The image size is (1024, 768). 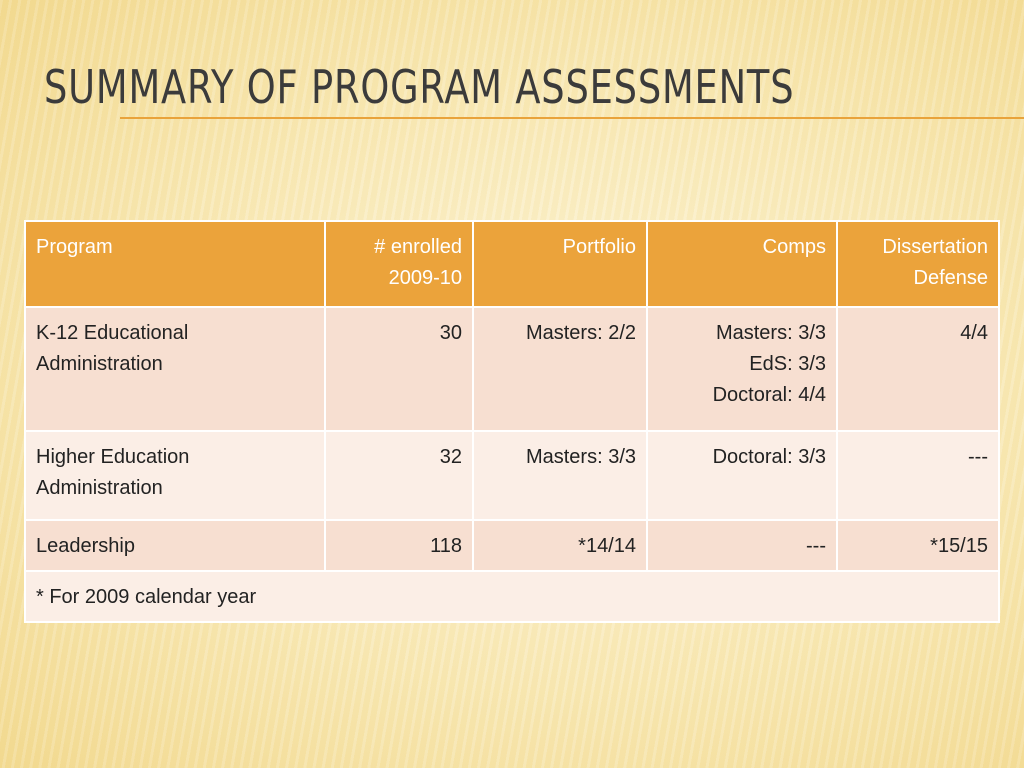 What do you see at coordinates (399, 264) in the screenshot?
I see `header-enrolled: # enrolled 2009-10` at bounding box center [399, 264].